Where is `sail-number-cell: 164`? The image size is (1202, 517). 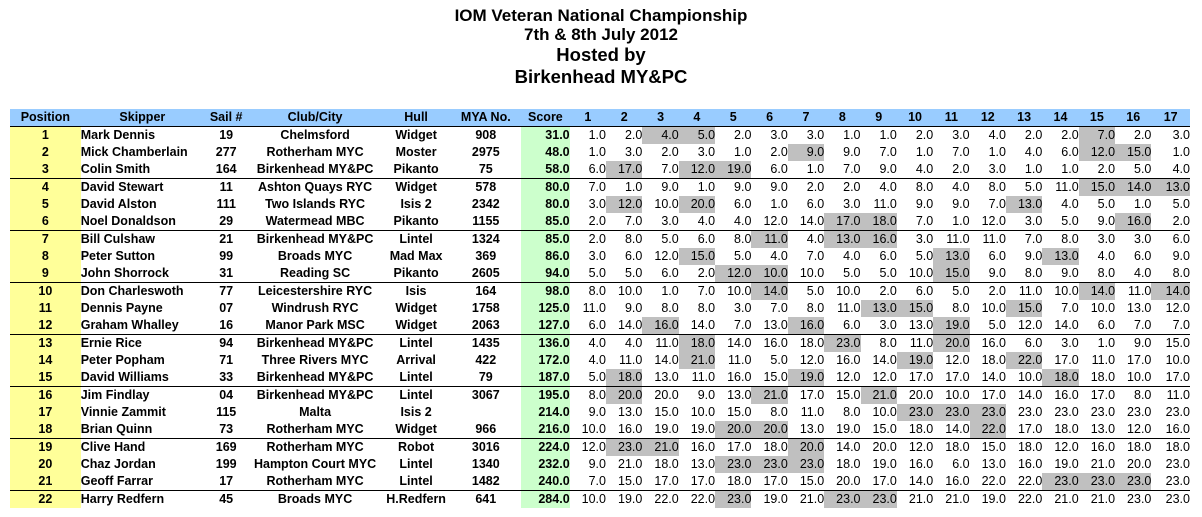
sail-number-cell: 164 is located at coordinates (226, 169).